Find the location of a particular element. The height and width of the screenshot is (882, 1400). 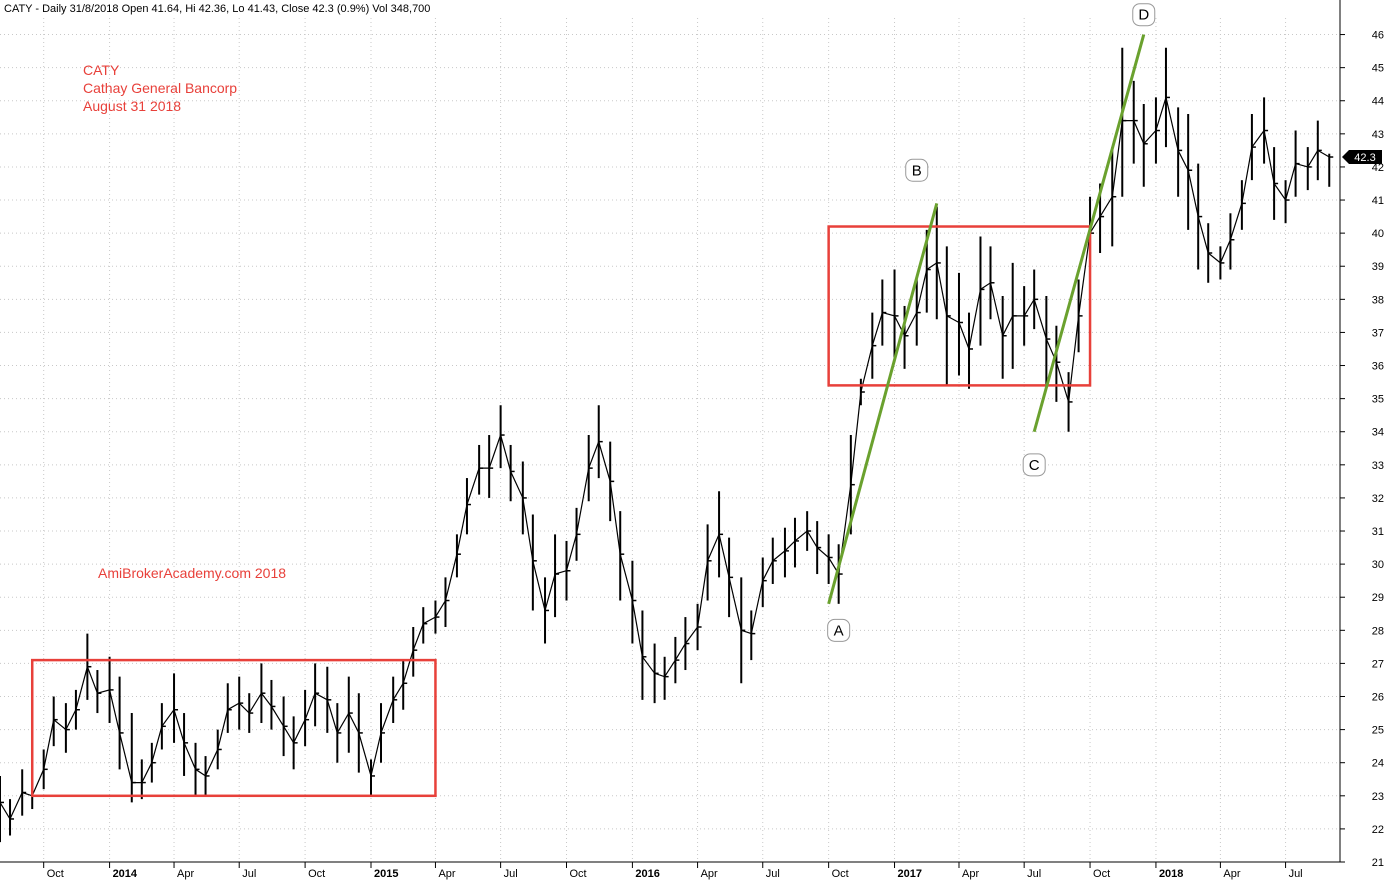

watermark: AmiBrokerAcademy.com 2018 is located at coordinates (192, 573).